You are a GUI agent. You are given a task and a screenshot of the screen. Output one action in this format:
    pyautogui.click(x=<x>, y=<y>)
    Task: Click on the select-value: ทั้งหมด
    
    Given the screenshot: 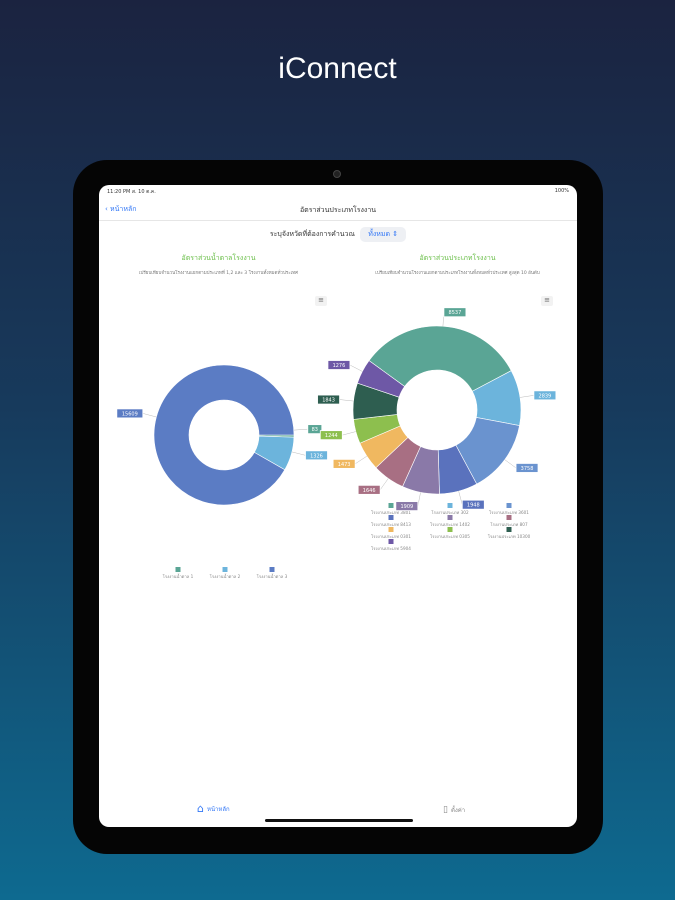 What is the action you would take?
    pyautogui.click(x=379, y=234)
    